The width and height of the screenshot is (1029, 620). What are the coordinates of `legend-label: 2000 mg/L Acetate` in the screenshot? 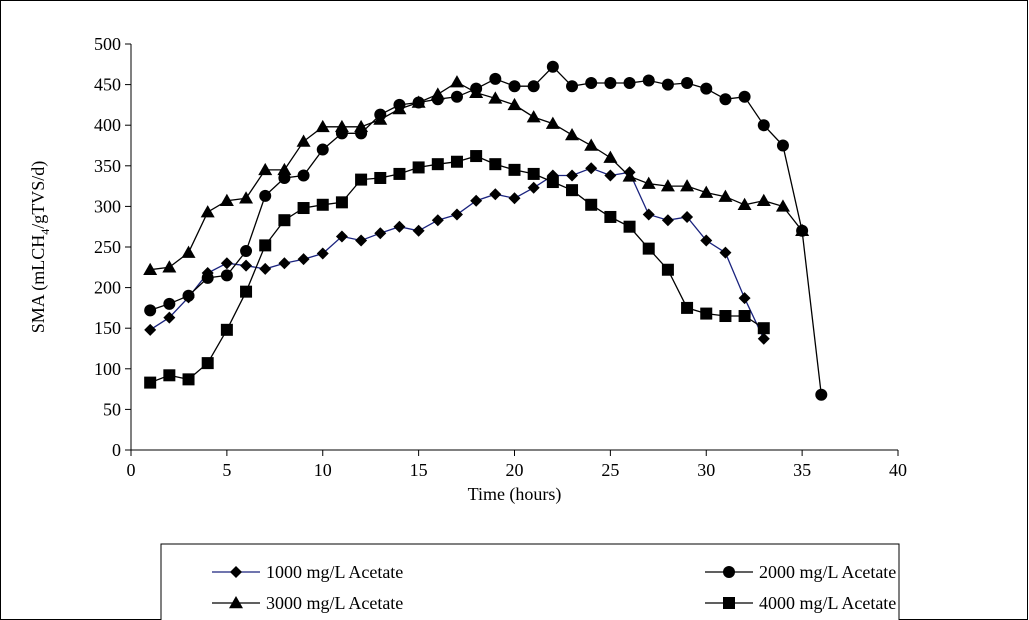 It's located at (827, 572).